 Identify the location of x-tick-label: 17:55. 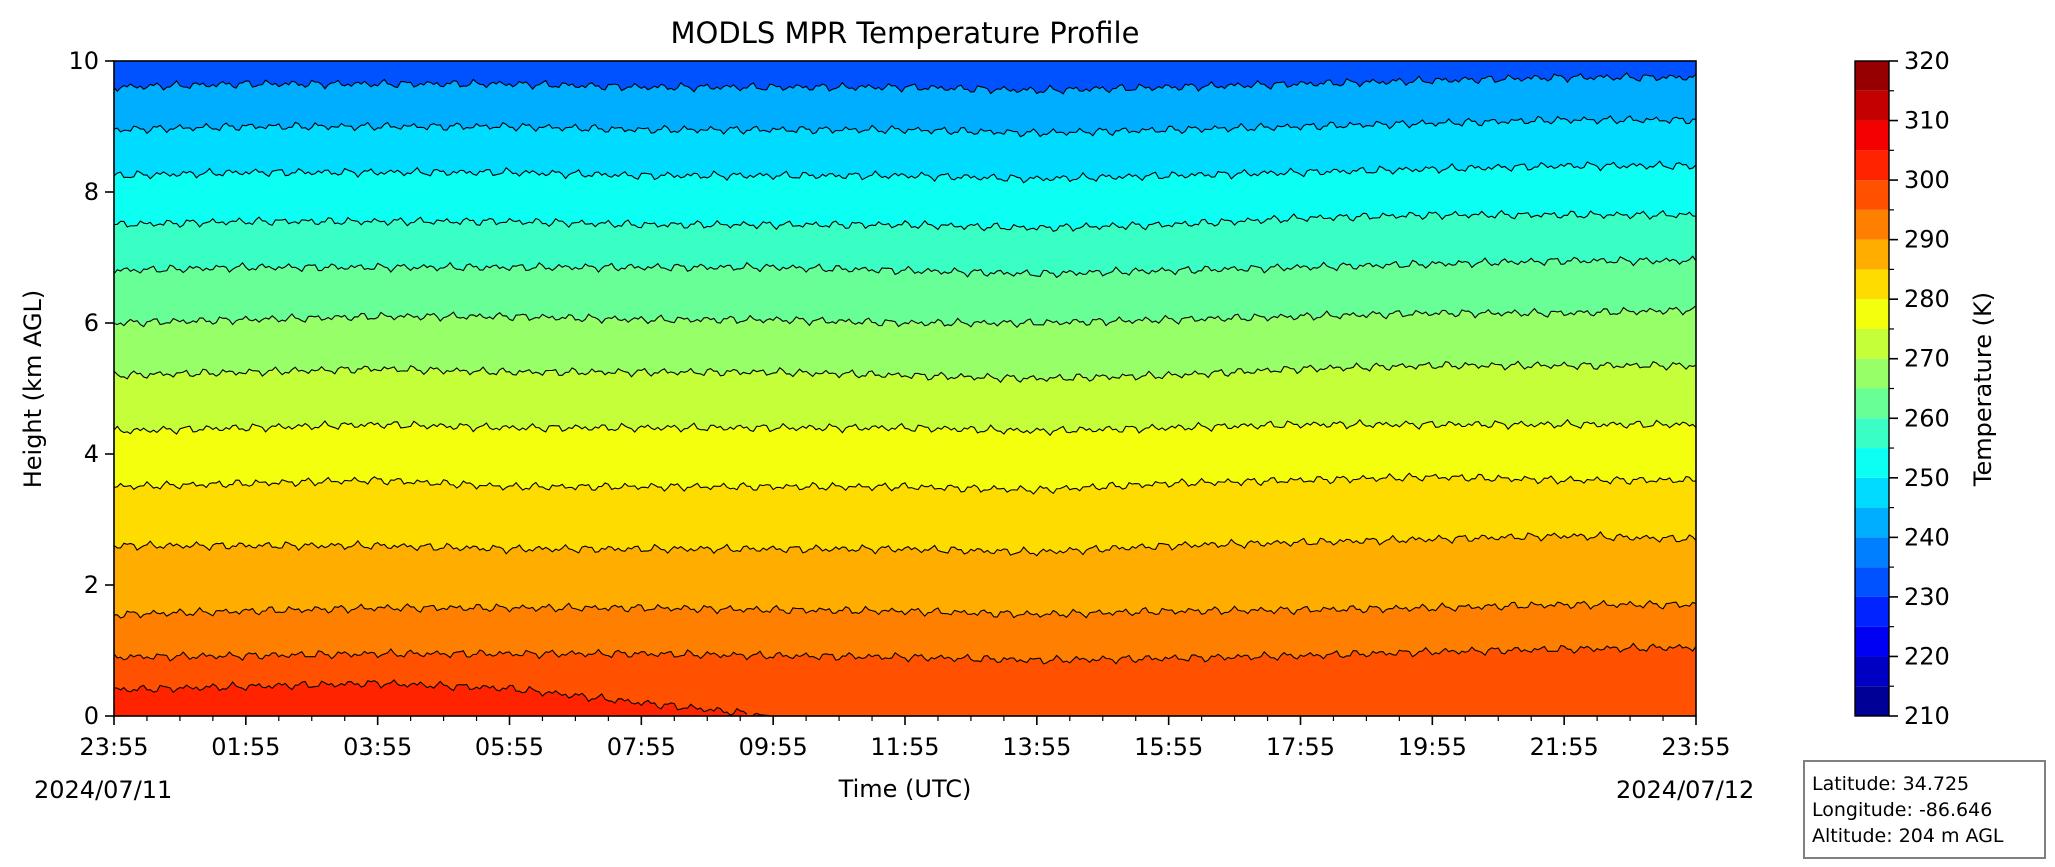
(1300, 747).